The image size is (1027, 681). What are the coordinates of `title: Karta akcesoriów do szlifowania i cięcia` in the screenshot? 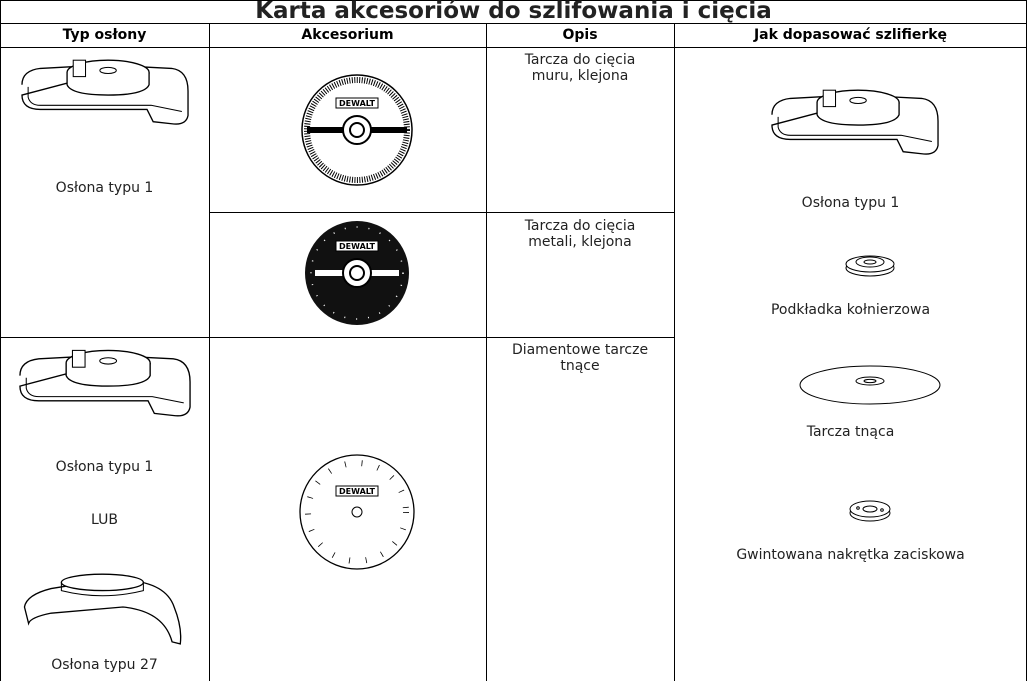 It's located at (513, 12).